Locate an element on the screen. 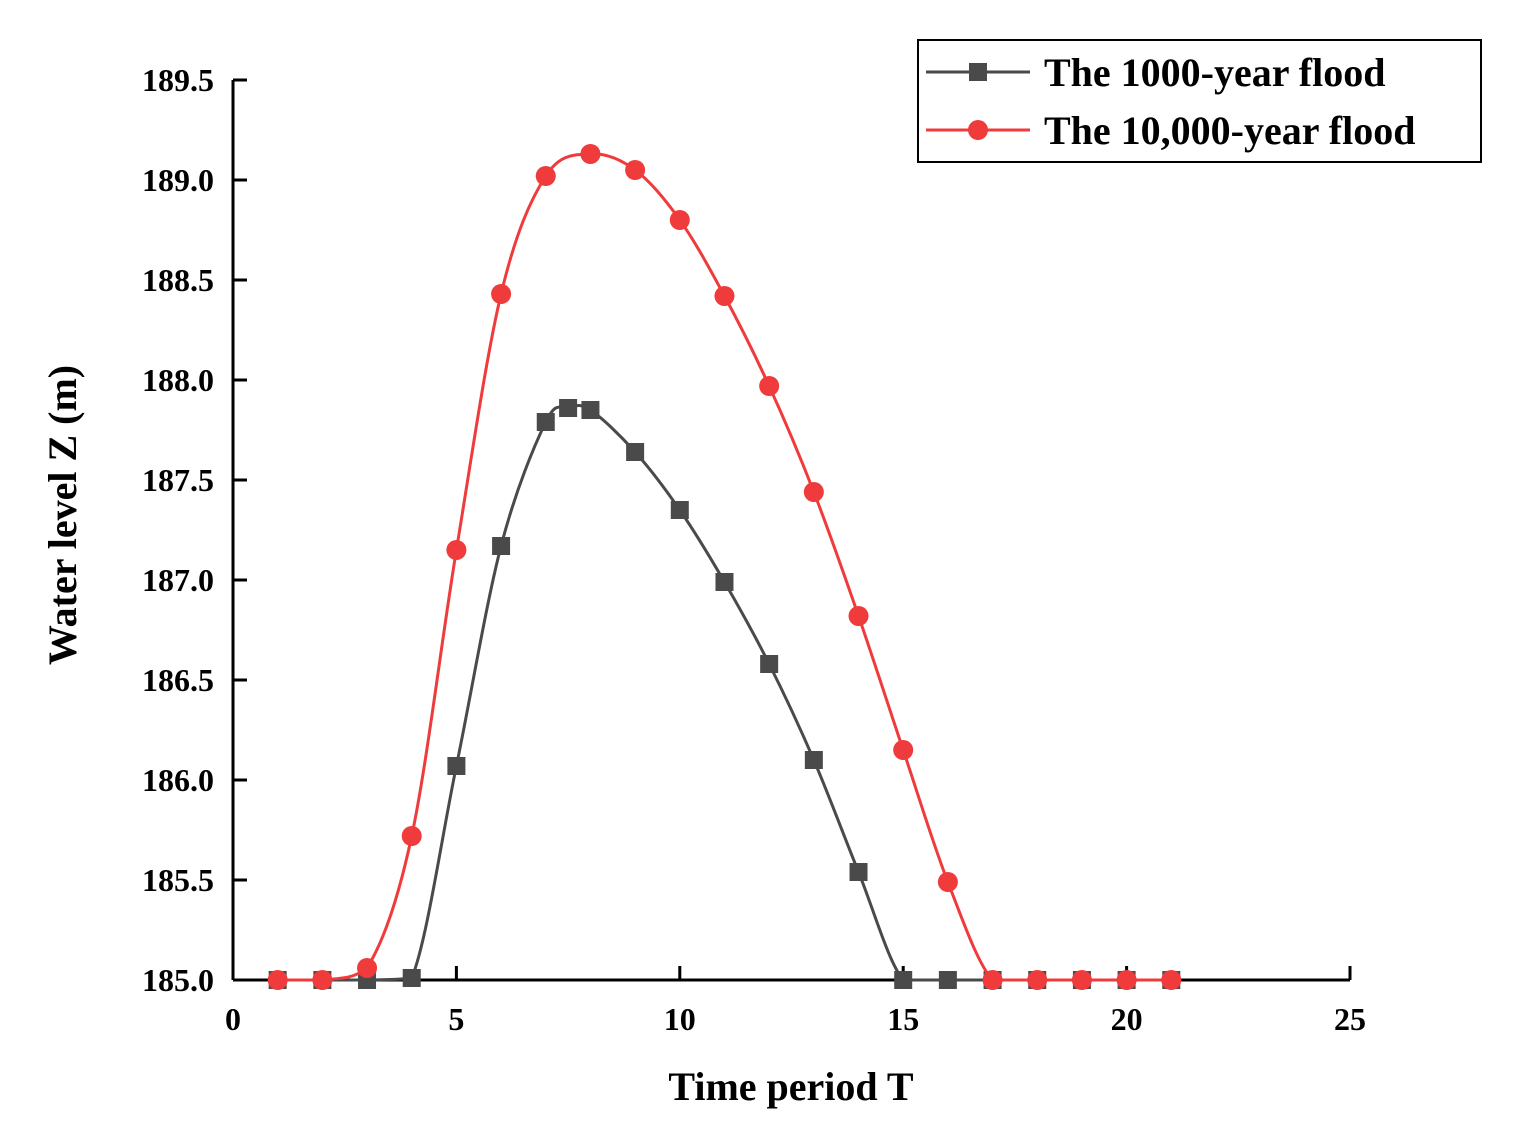 This screenshot has width=1529, height=1145. x-axis-title: Time period T is located at coordinates (791, 1086).